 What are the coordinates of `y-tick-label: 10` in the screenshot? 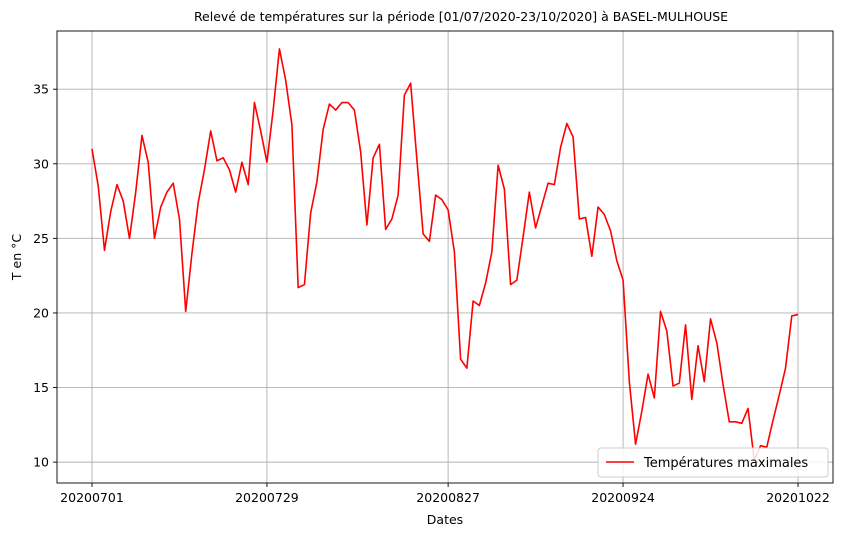 It's located at (41, 462).